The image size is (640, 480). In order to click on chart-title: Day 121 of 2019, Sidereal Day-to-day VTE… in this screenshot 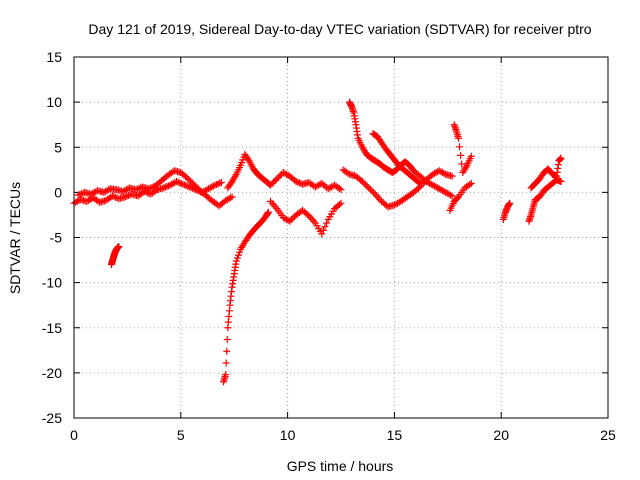, I will do `click(339, 29)`.